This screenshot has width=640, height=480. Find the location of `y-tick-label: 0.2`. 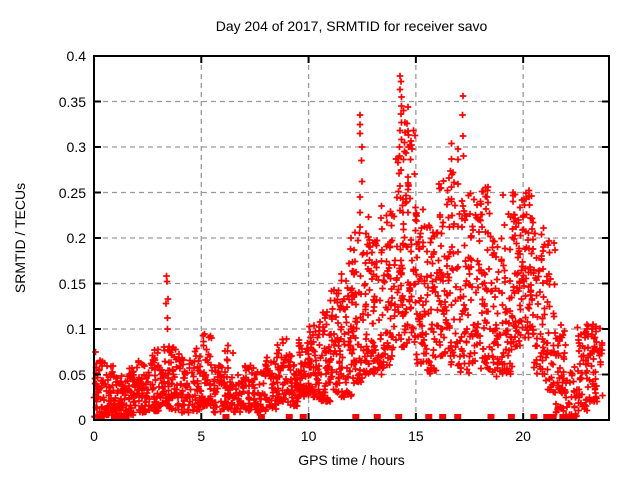

y-tick-label: 0.2 is located at coordinates (76, 238).